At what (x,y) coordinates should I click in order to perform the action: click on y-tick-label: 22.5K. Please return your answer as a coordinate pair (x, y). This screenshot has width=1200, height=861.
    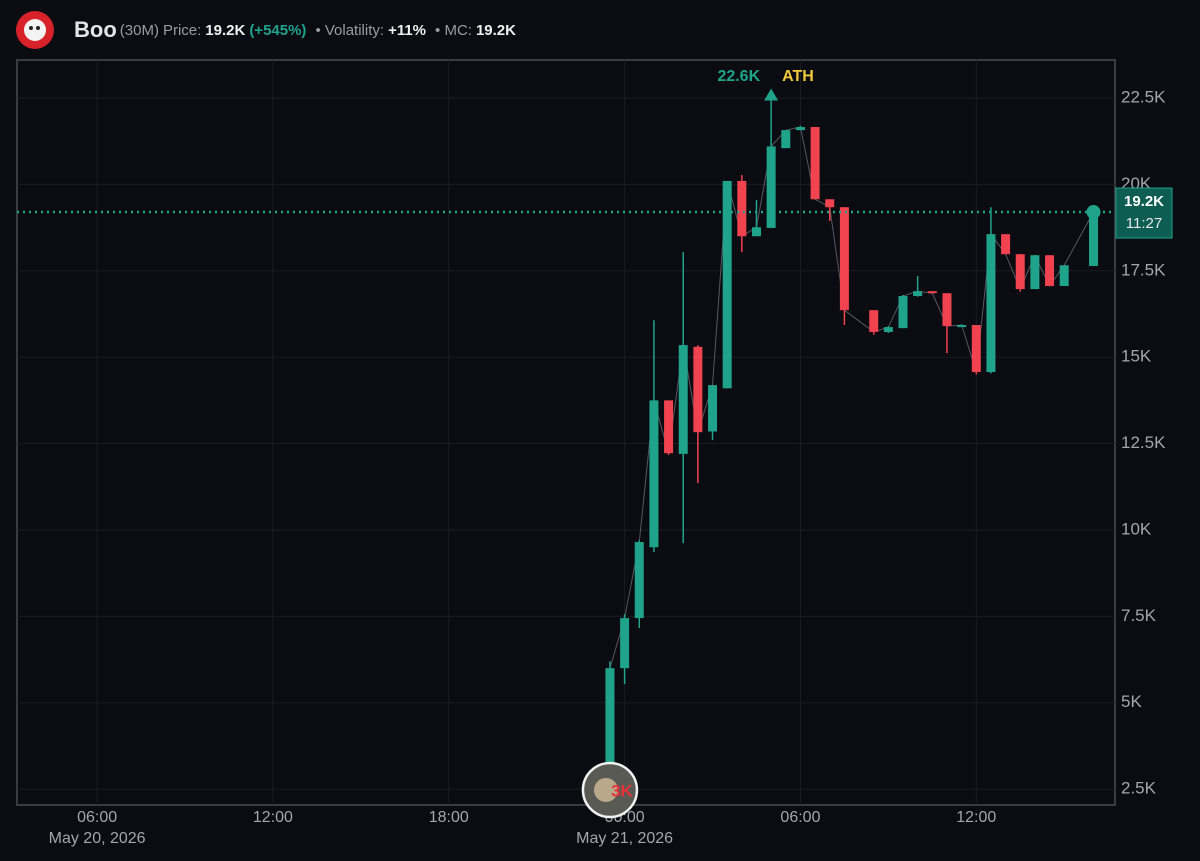
    Looking at the image, I should click on (1143, 96).